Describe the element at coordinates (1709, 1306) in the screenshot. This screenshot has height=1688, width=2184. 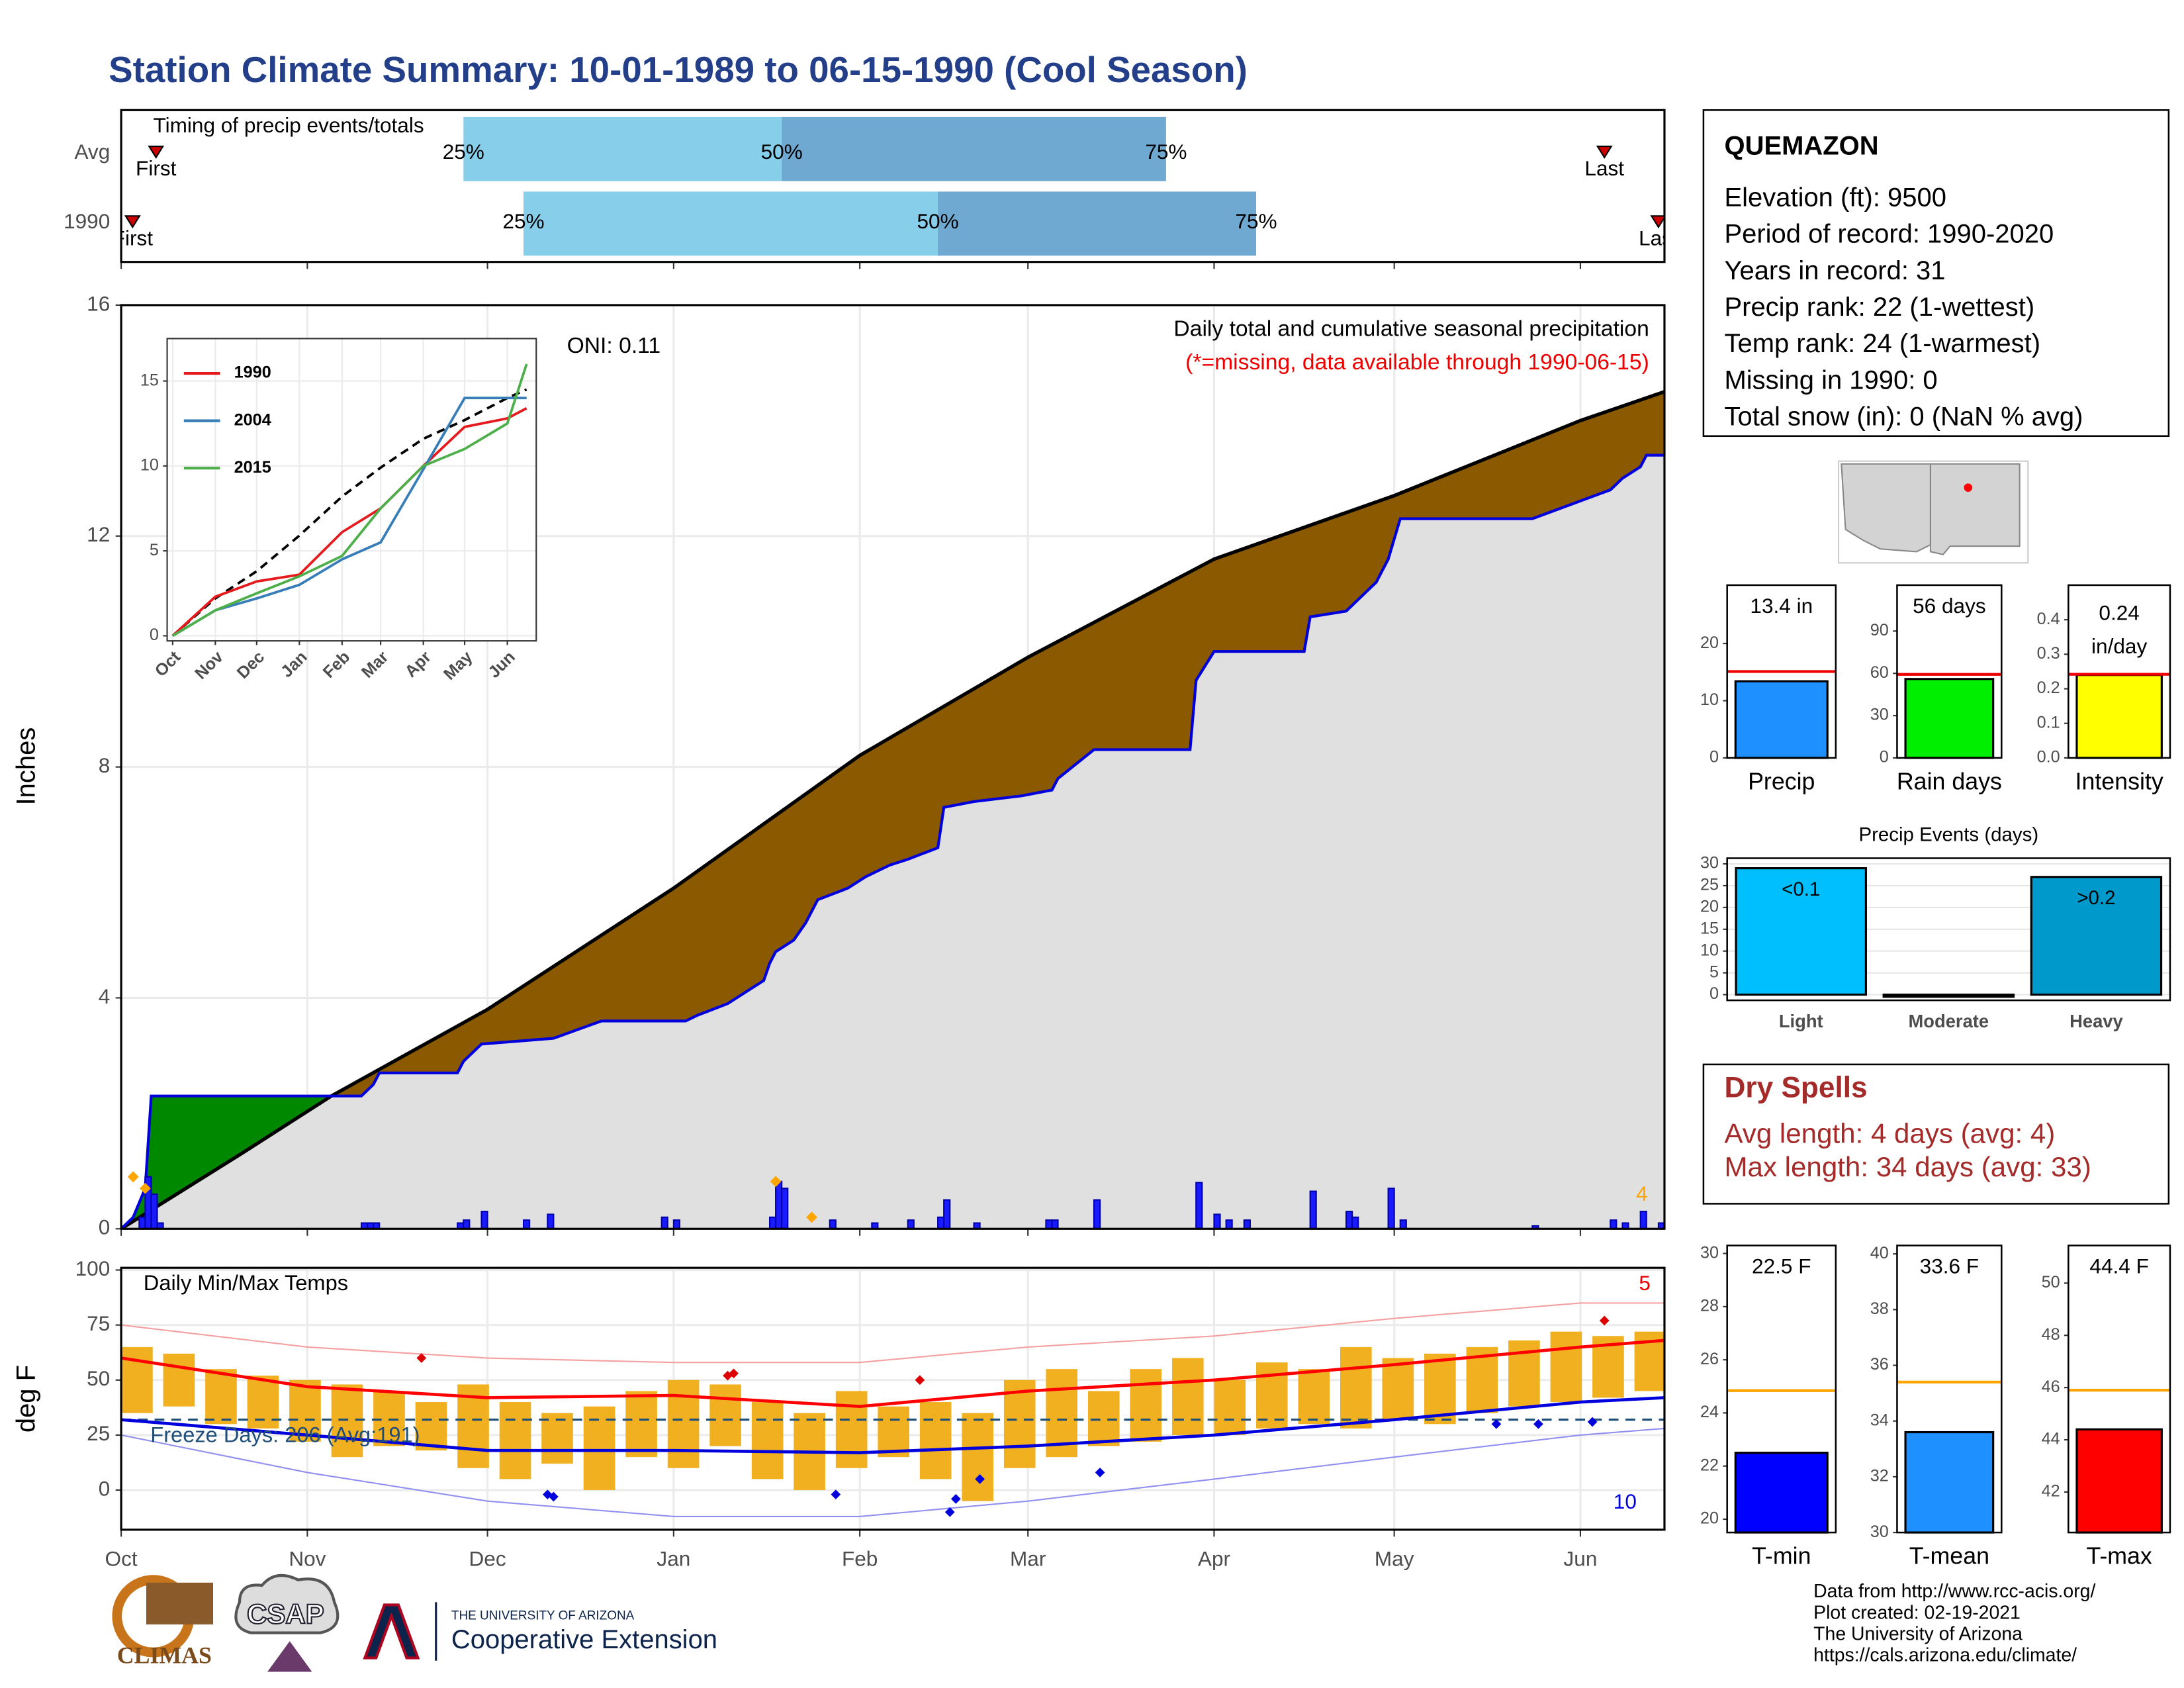
I see `y-tick-label: 28` at that location.